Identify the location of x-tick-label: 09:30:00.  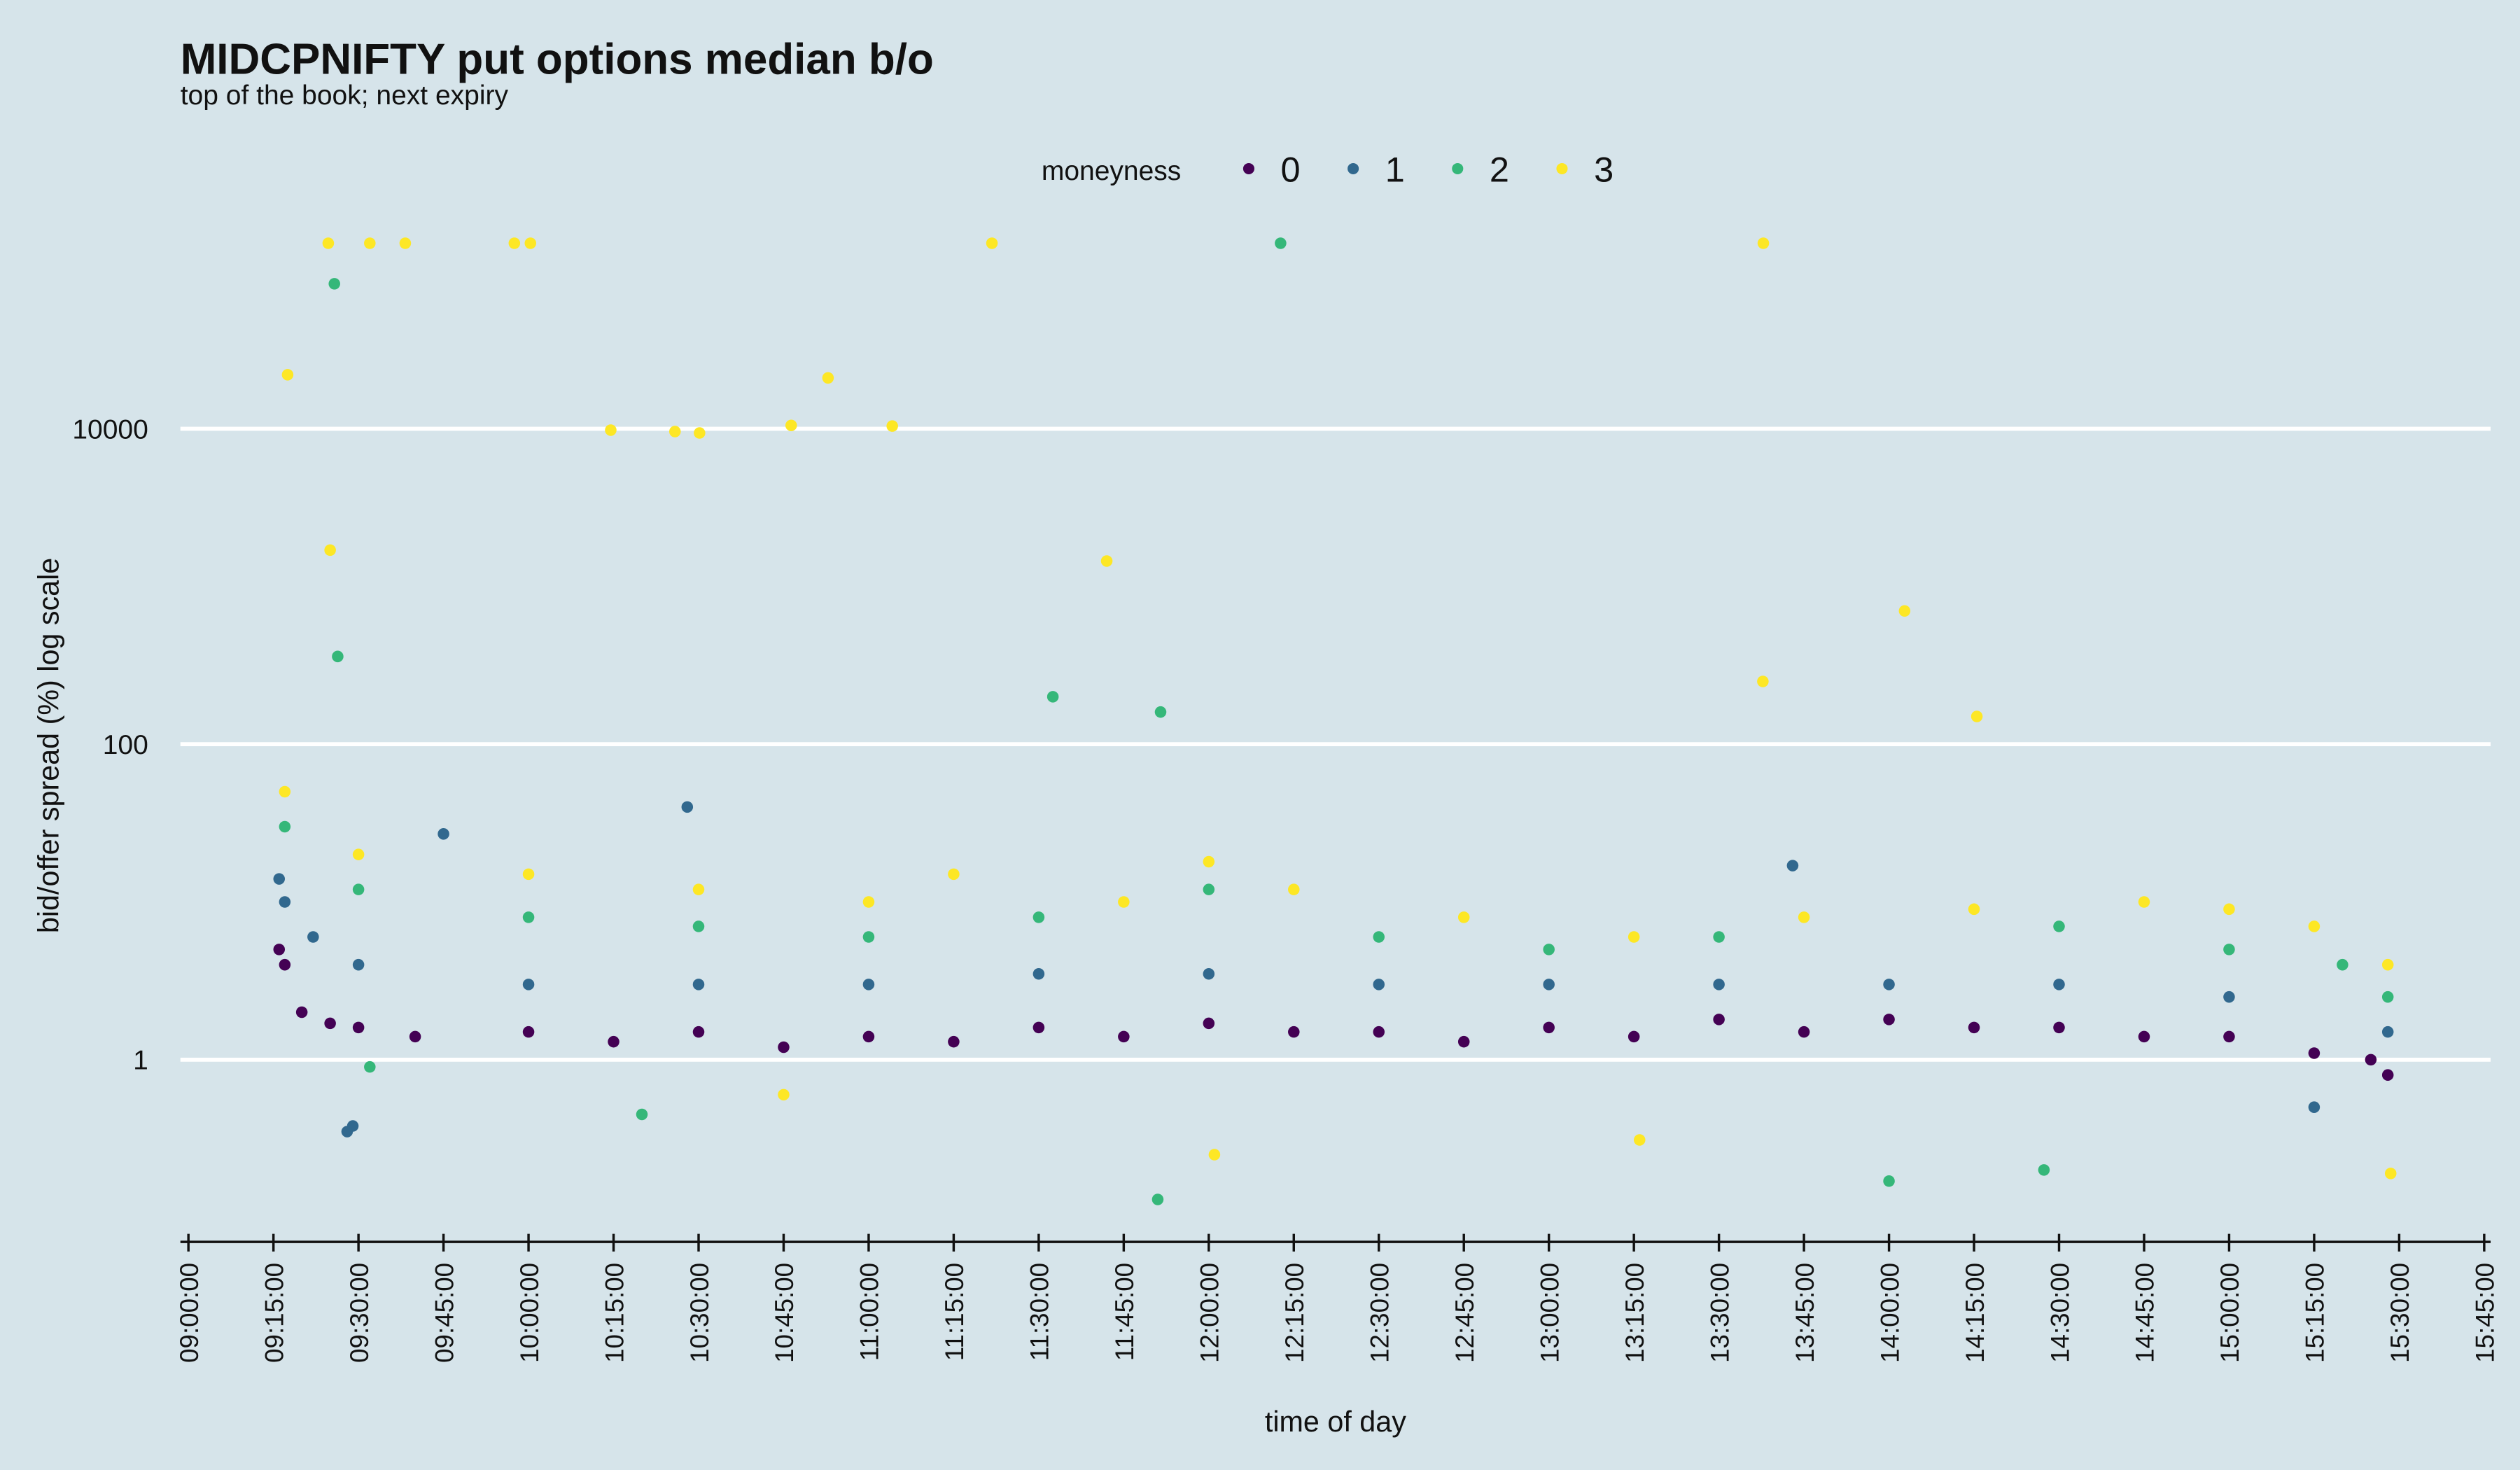
(359, 1313).